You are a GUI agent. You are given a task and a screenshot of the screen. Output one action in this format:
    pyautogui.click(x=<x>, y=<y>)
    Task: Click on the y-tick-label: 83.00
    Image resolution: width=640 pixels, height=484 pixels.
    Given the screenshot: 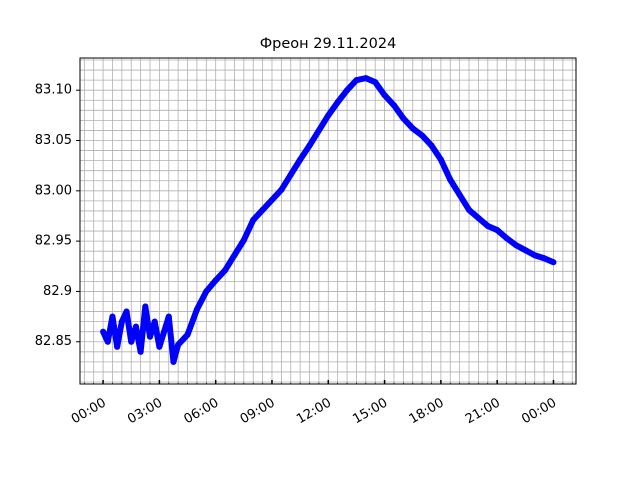 What is the action you would take?
    pyautogui.click(x=53, y=190)
    